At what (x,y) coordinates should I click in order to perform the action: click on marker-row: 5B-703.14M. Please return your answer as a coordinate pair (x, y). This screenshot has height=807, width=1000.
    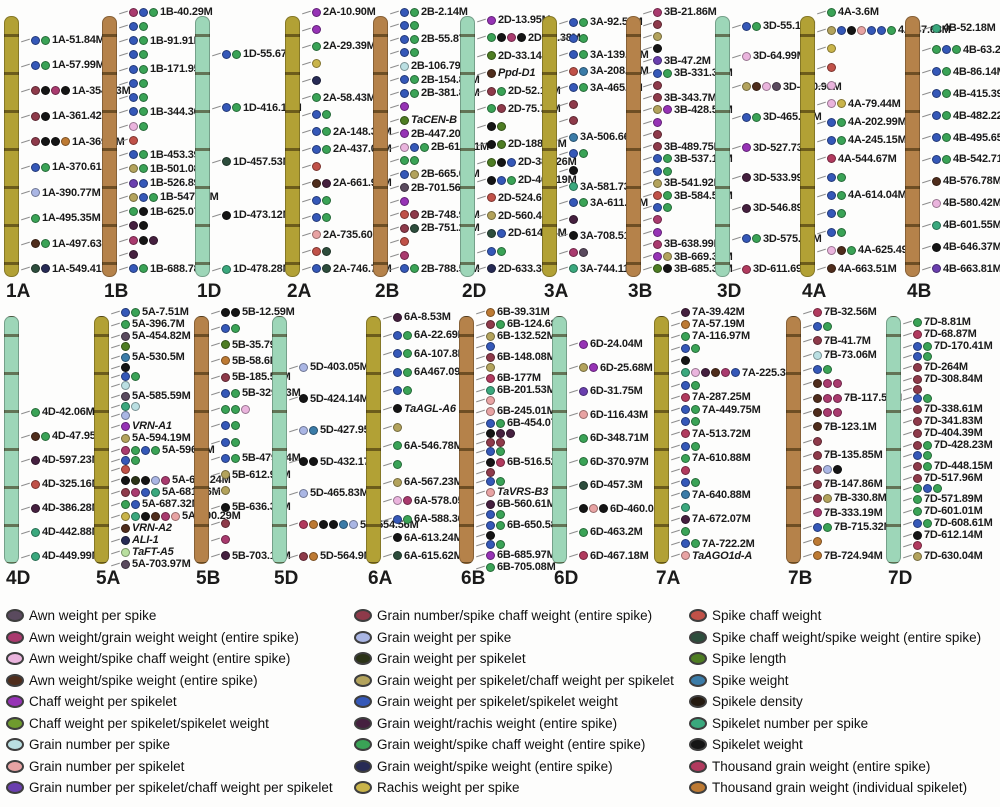
    Looking at the image, I should click on (251, 556).